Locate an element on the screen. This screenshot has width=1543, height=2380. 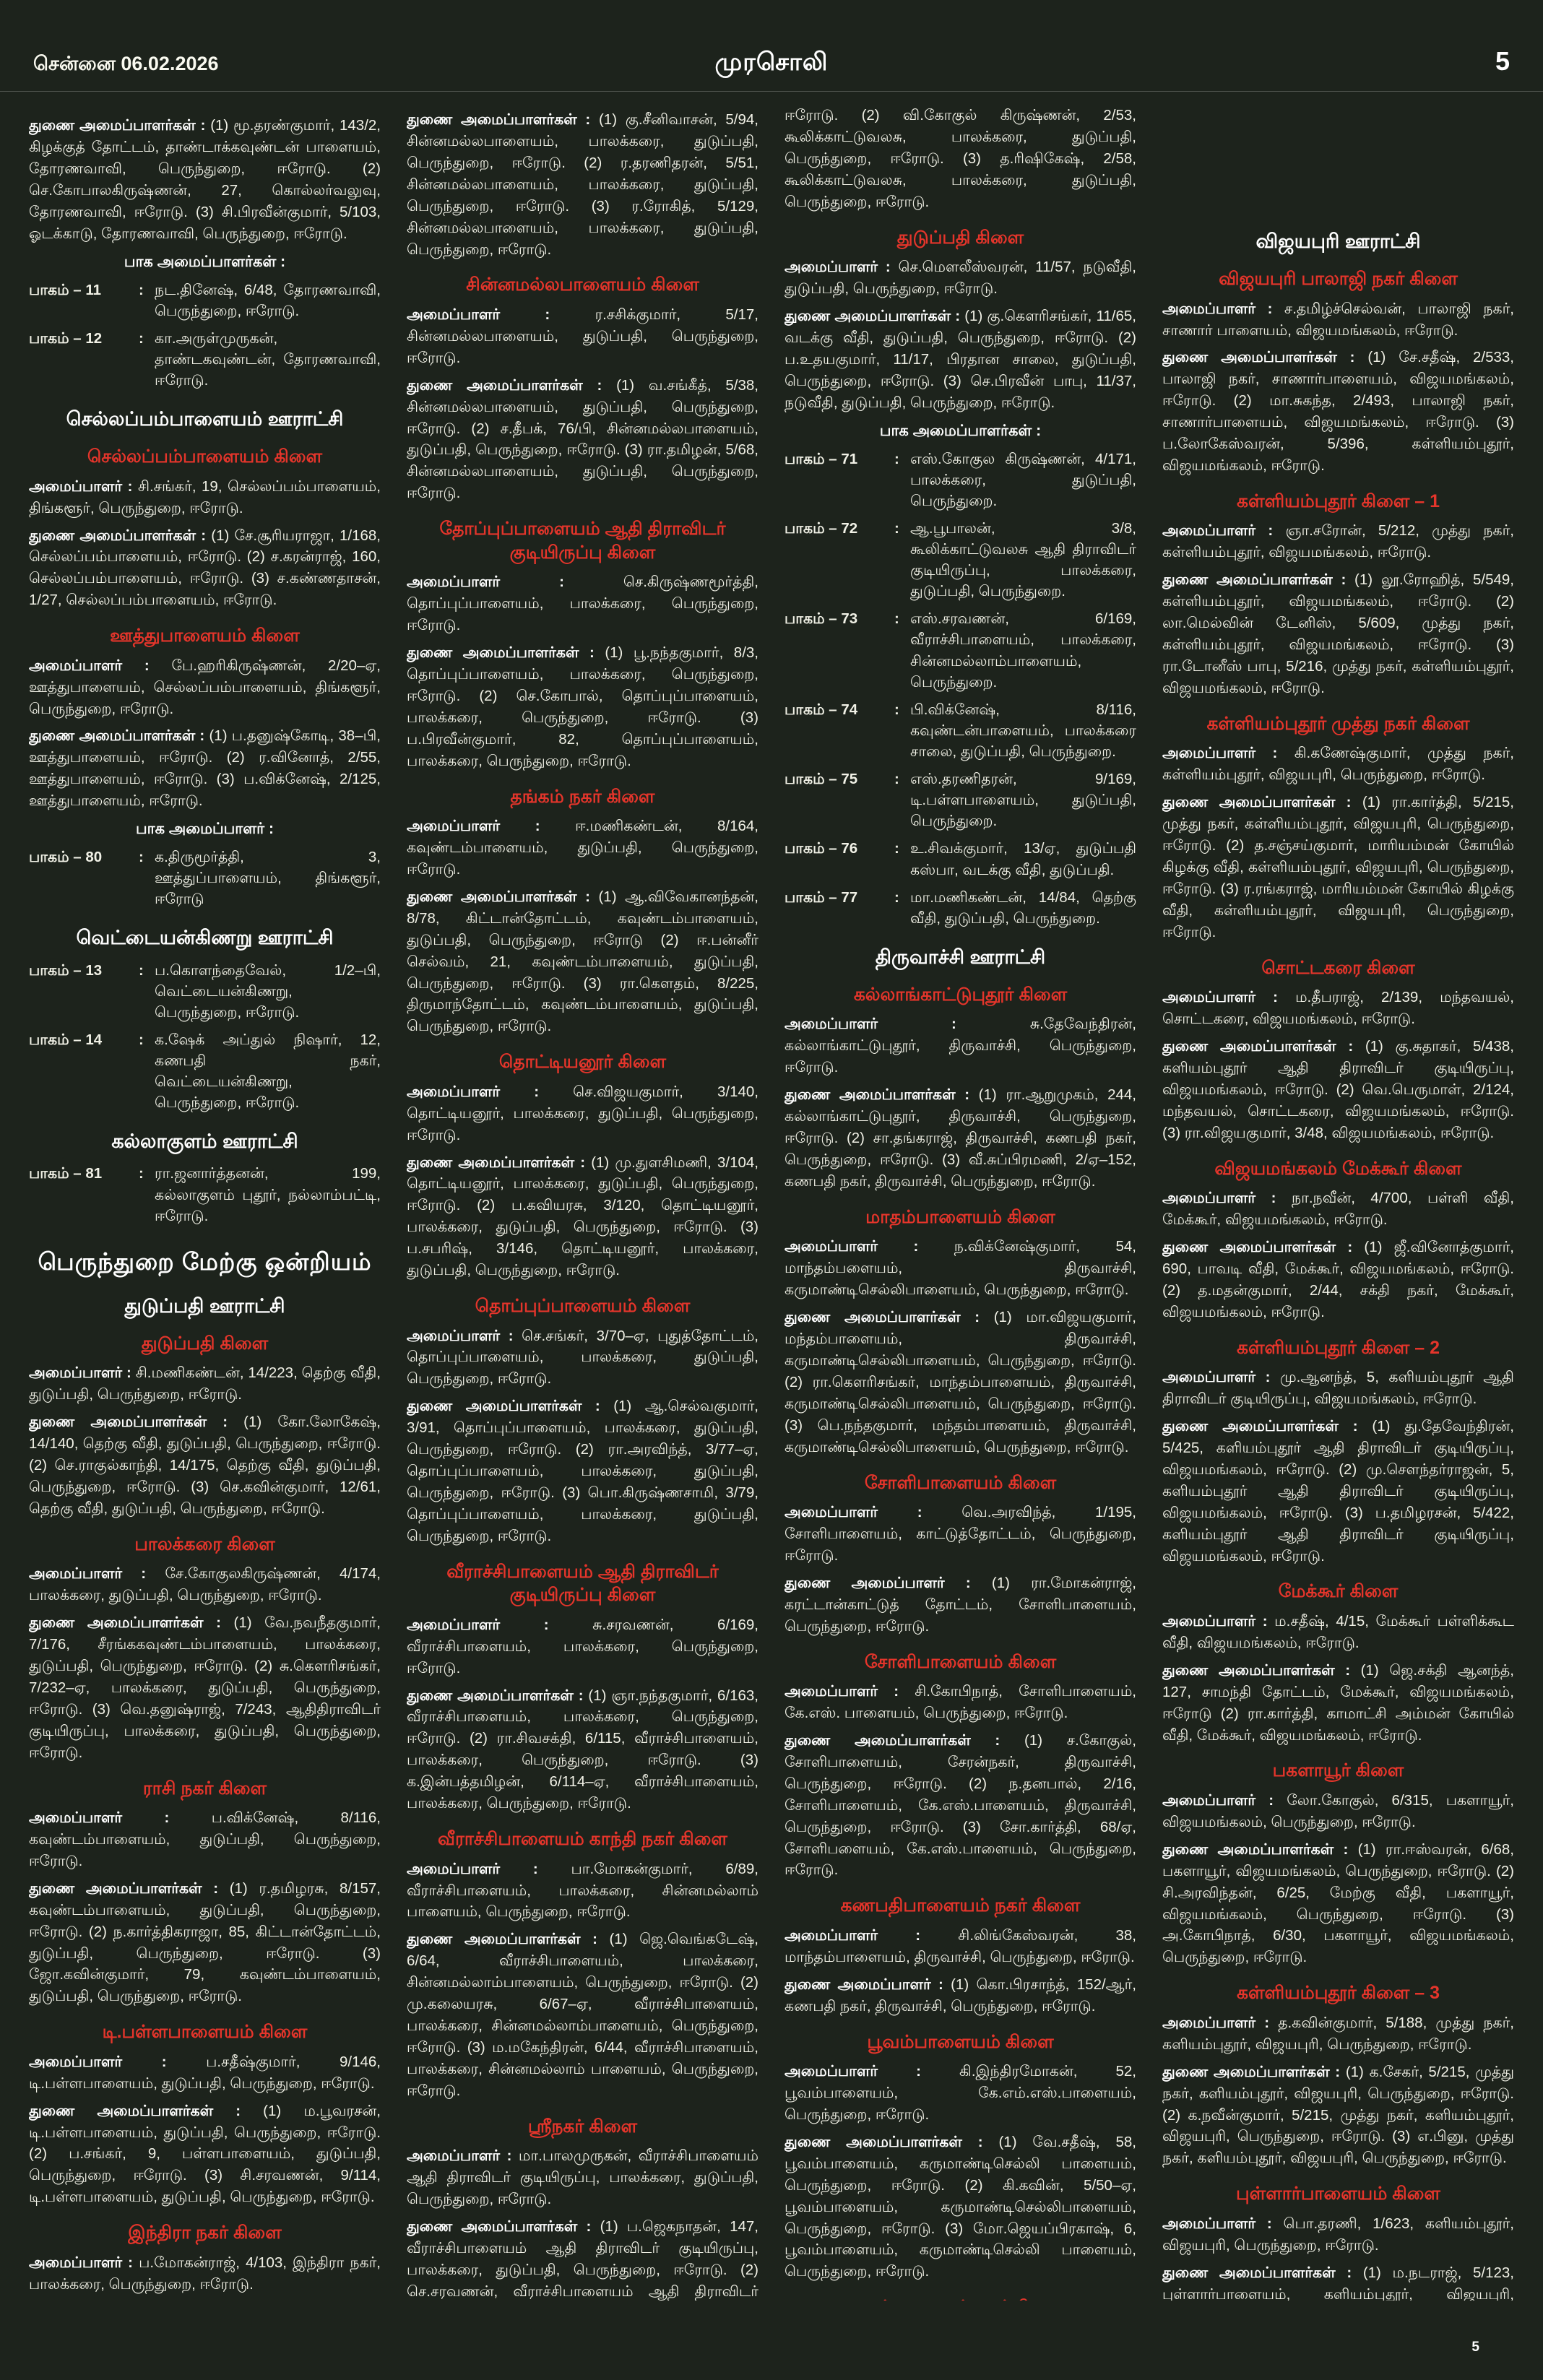
branch-heading: கணபதிபாளையம் நகர் கிளை is located at coordinates (961, 1905).